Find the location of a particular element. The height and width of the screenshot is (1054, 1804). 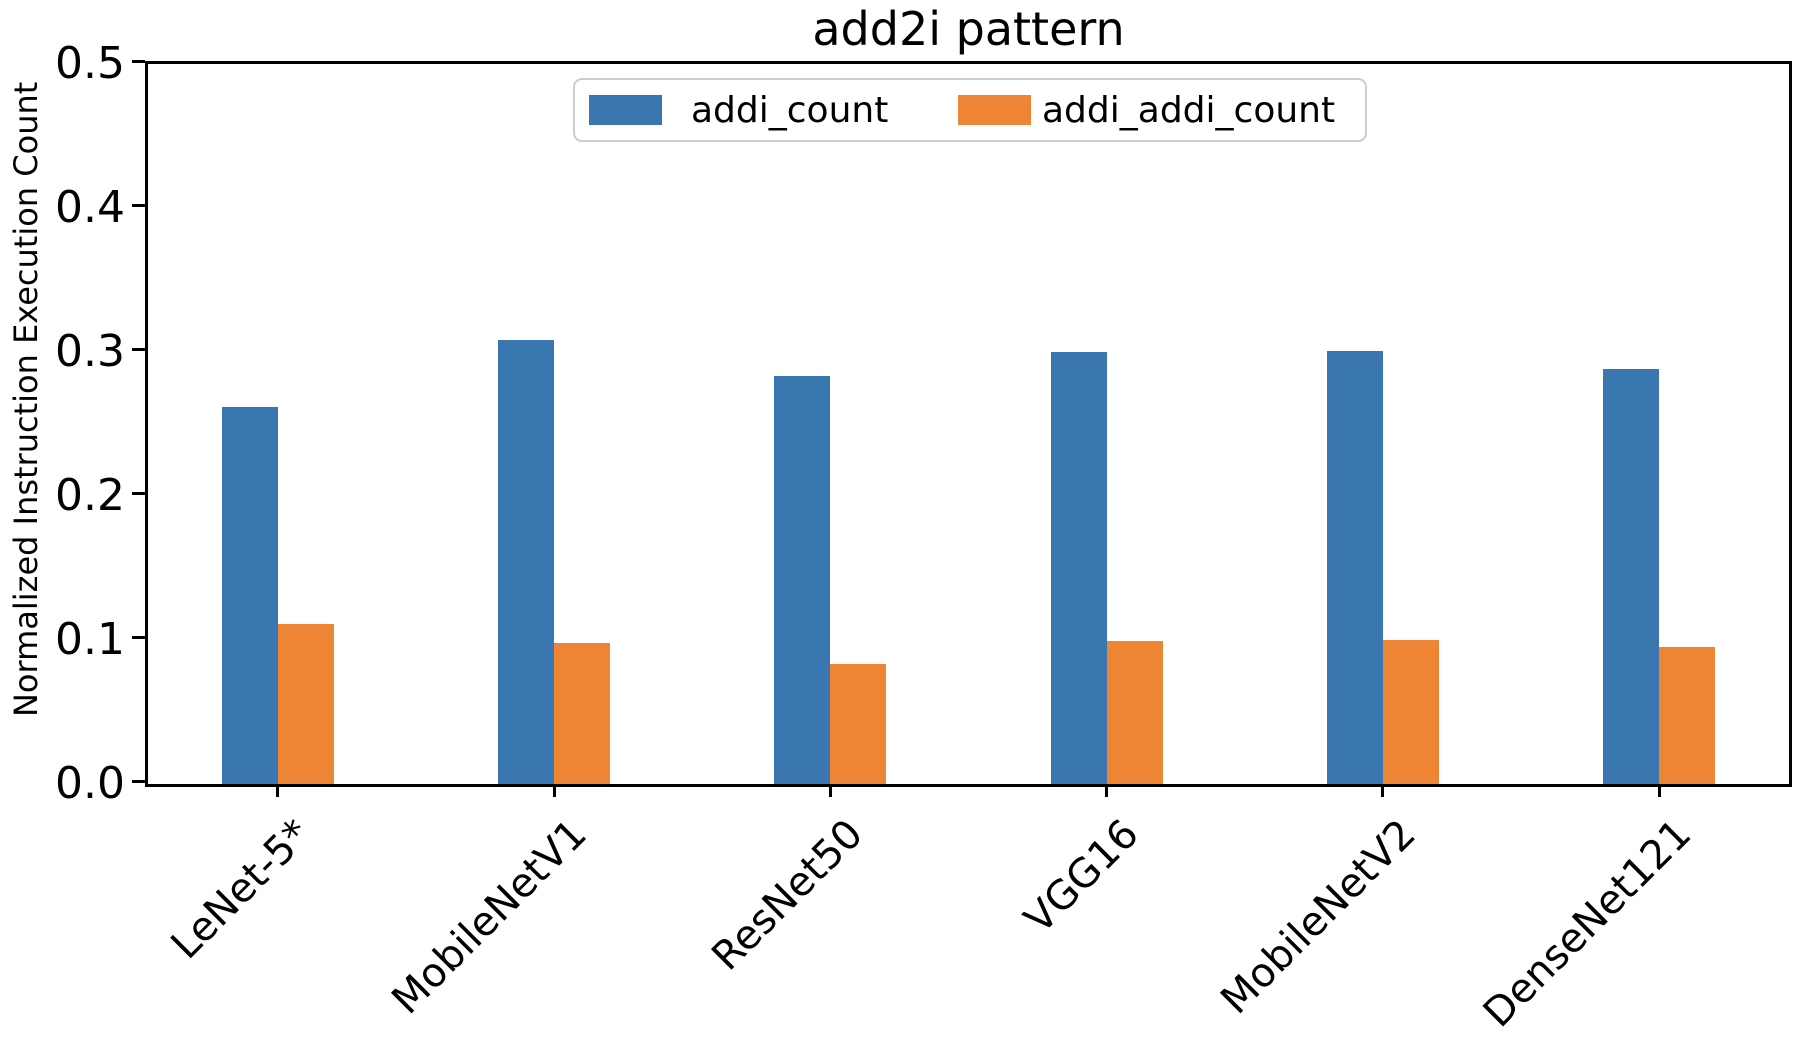

x-tick-label: VGG16 is located at coordinates (1082, 876).